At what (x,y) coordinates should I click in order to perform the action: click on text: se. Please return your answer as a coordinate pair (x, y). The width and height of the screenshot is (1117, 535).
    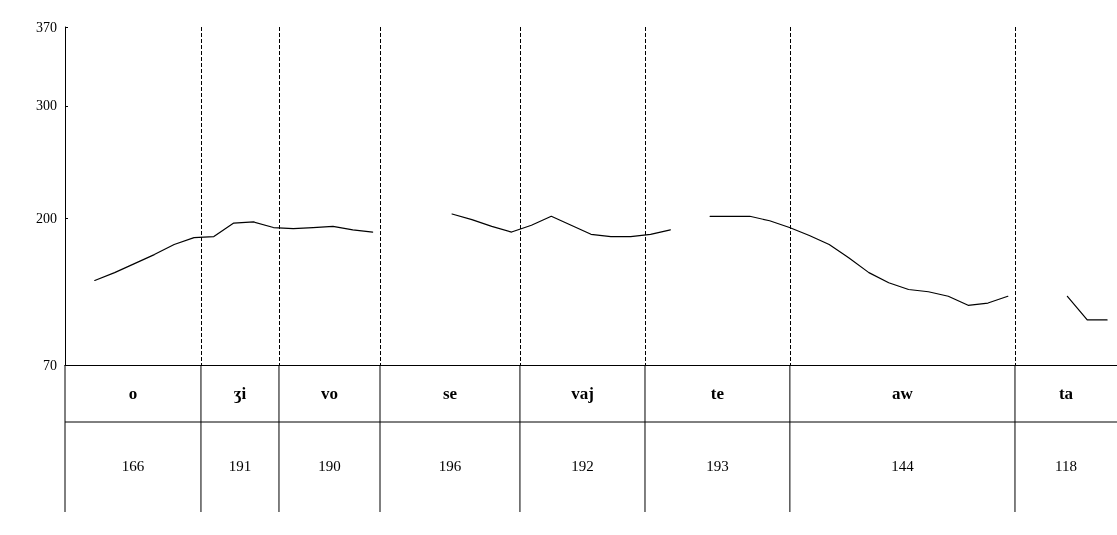
    Looking at the image, I should click on (450, 393).